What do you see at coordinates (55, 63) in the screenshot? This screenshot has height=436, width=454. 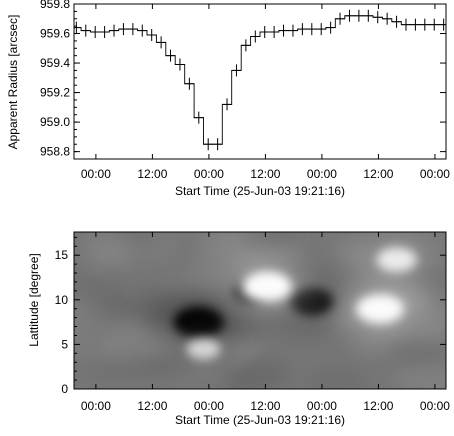 I see `radius-y-tick-label: 959.4` at bounding box center [55, 63].